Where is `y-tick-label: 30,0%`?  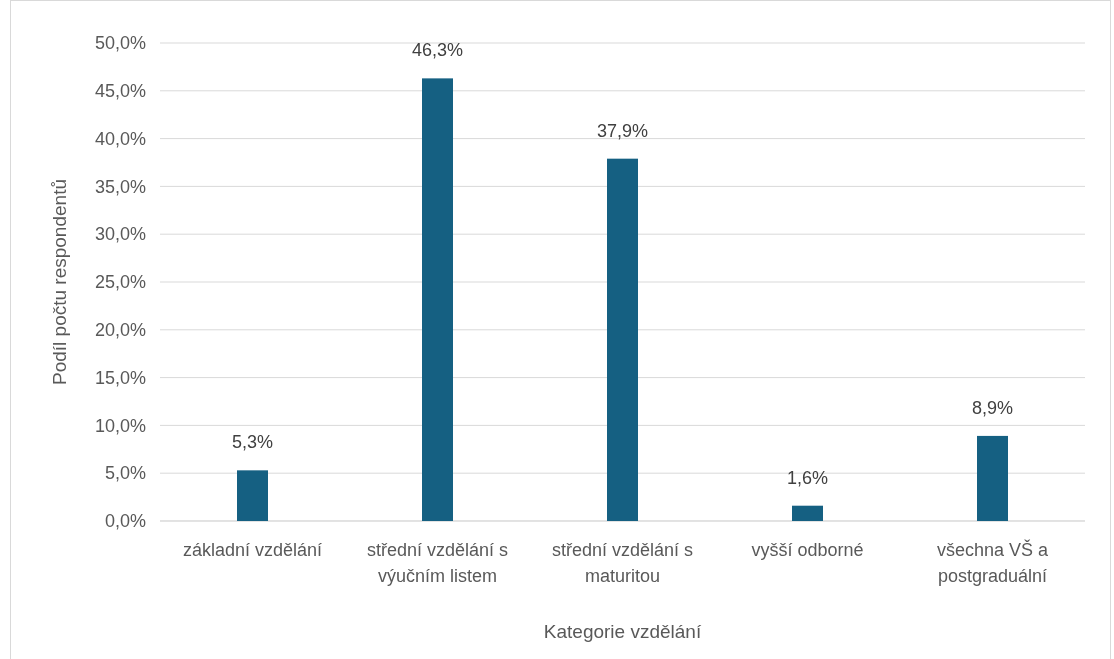
y-tick-label: 30,0% is located at coordinates (120, 234).